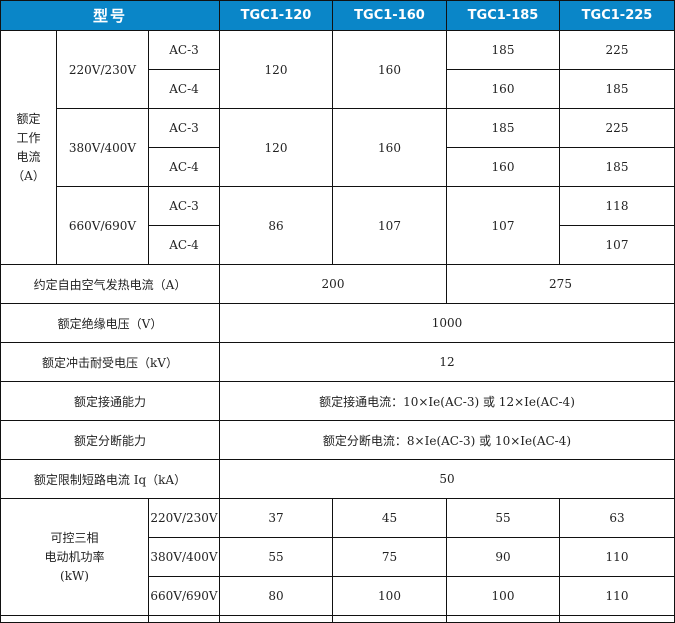 The width and height of the screenshot is (675, 623). Describe the element at coordinates (110, 401) in the screenshot. I see `row-label: 额定接通能力` at that location.